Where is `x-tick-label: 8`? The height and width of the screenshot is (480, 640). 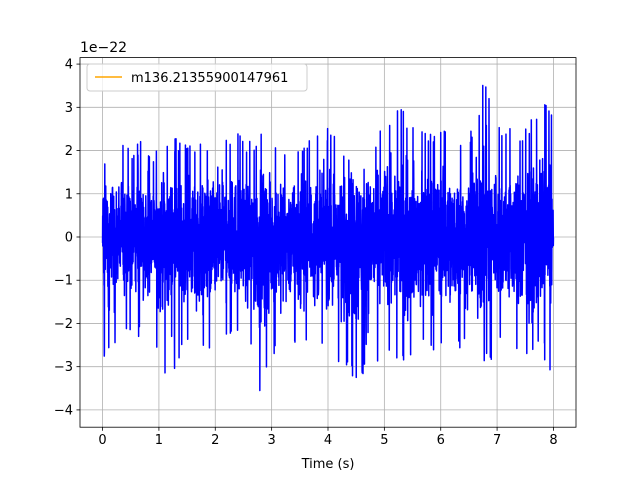 x-tick-label: 8 is located at coordinates (553, 440).